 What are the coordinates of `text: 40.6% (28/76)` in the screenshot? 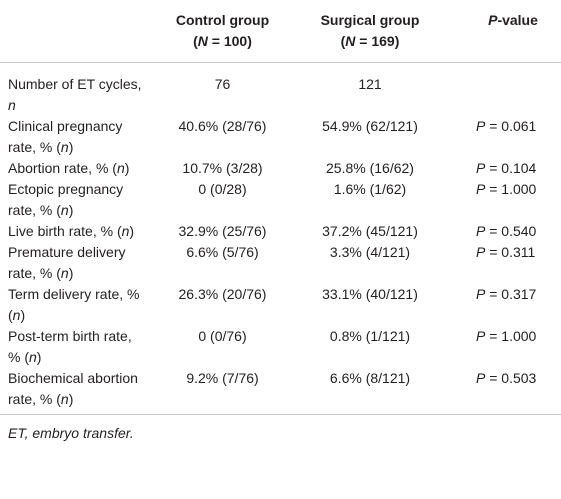 It's located at (222, 126).